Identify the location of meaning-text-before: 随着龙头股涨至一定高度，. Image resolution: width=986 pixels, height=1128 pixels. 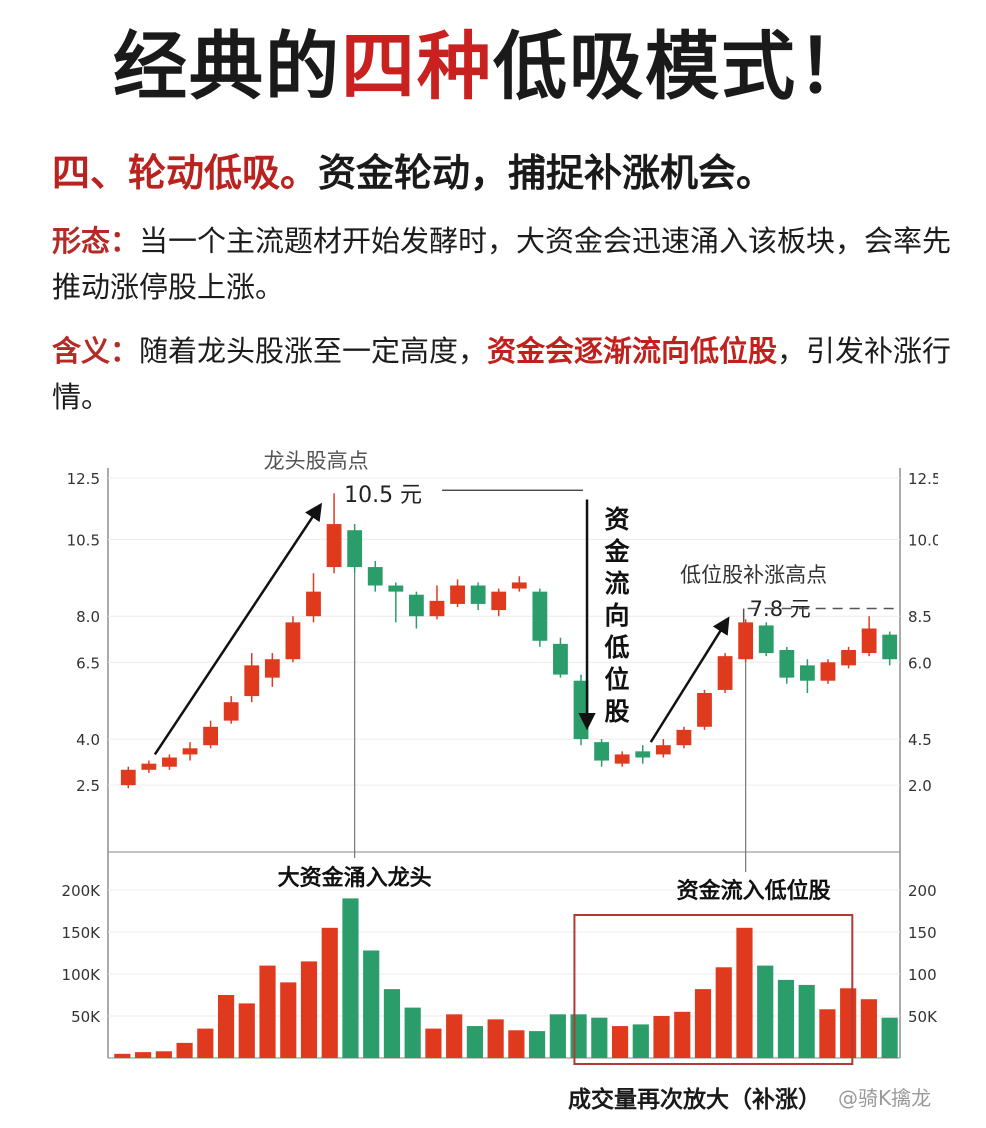
(313, 351).